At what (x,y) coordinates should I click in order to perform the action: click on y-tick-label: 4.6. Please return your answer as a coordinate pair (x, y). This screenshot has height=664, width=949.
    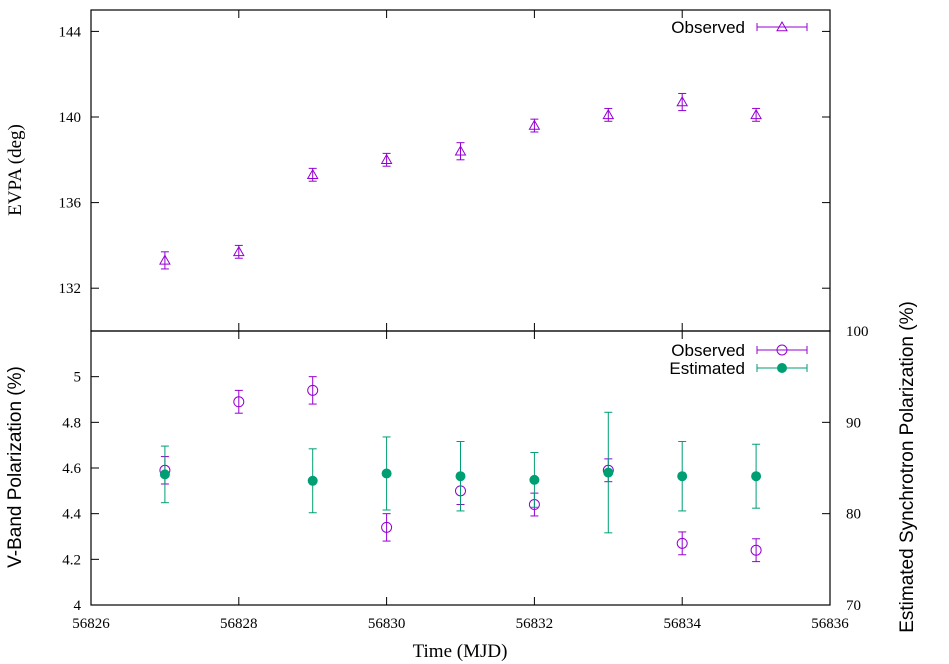
    Looking at the image, I should click on (71, 469).